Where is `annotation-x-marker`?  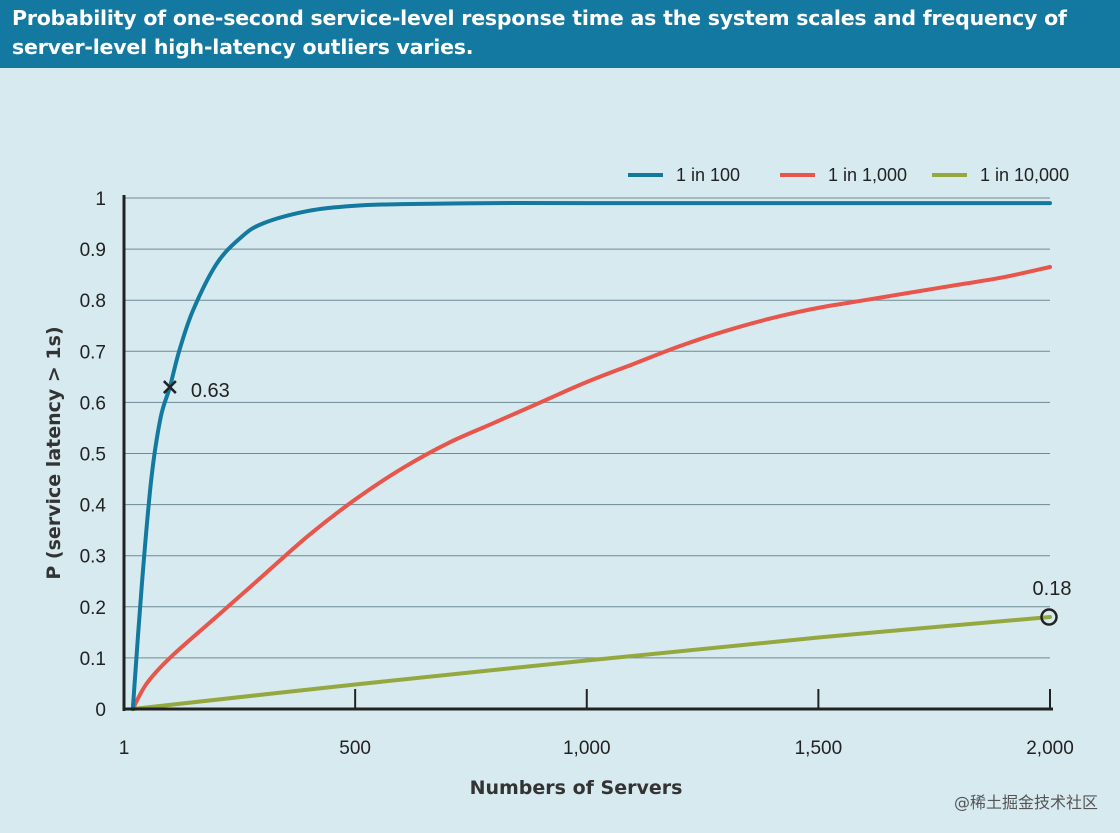 annotation-x-marker is located at coordinates (169, 387).